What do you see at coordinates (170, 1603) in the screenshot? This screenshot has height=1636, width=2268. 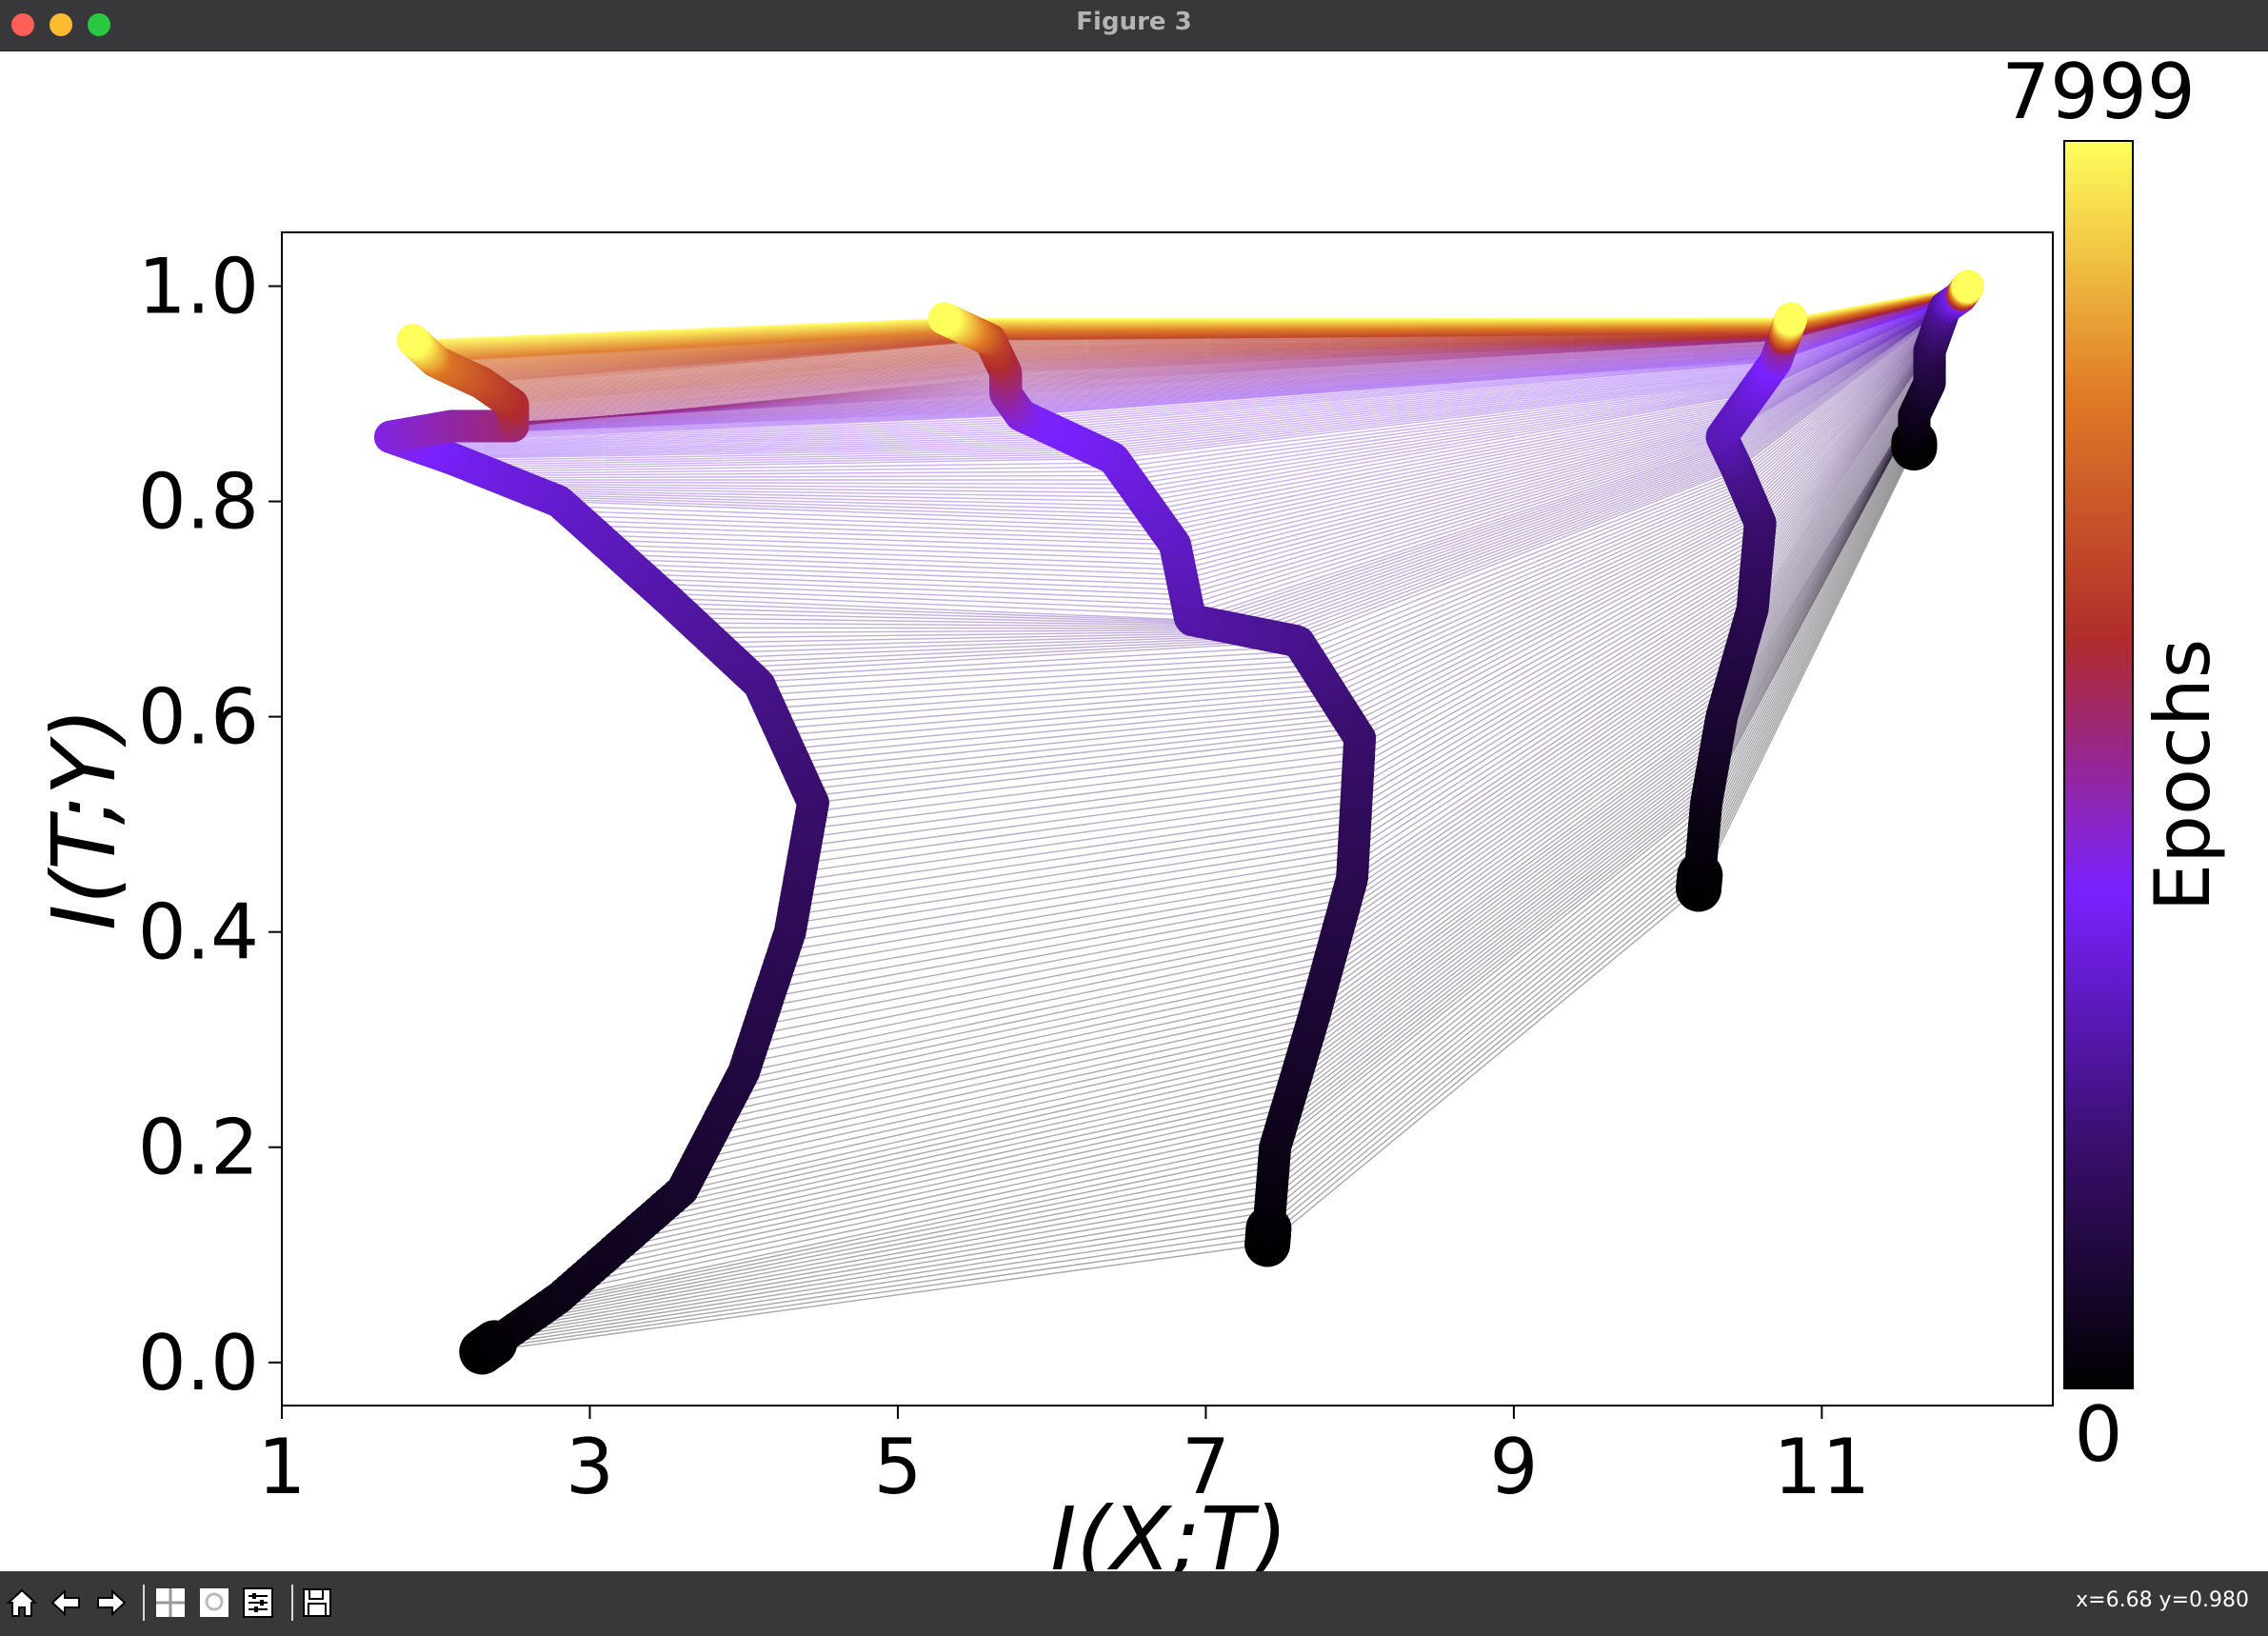 I see `pan-icon` at bounding box center [170, 1603].